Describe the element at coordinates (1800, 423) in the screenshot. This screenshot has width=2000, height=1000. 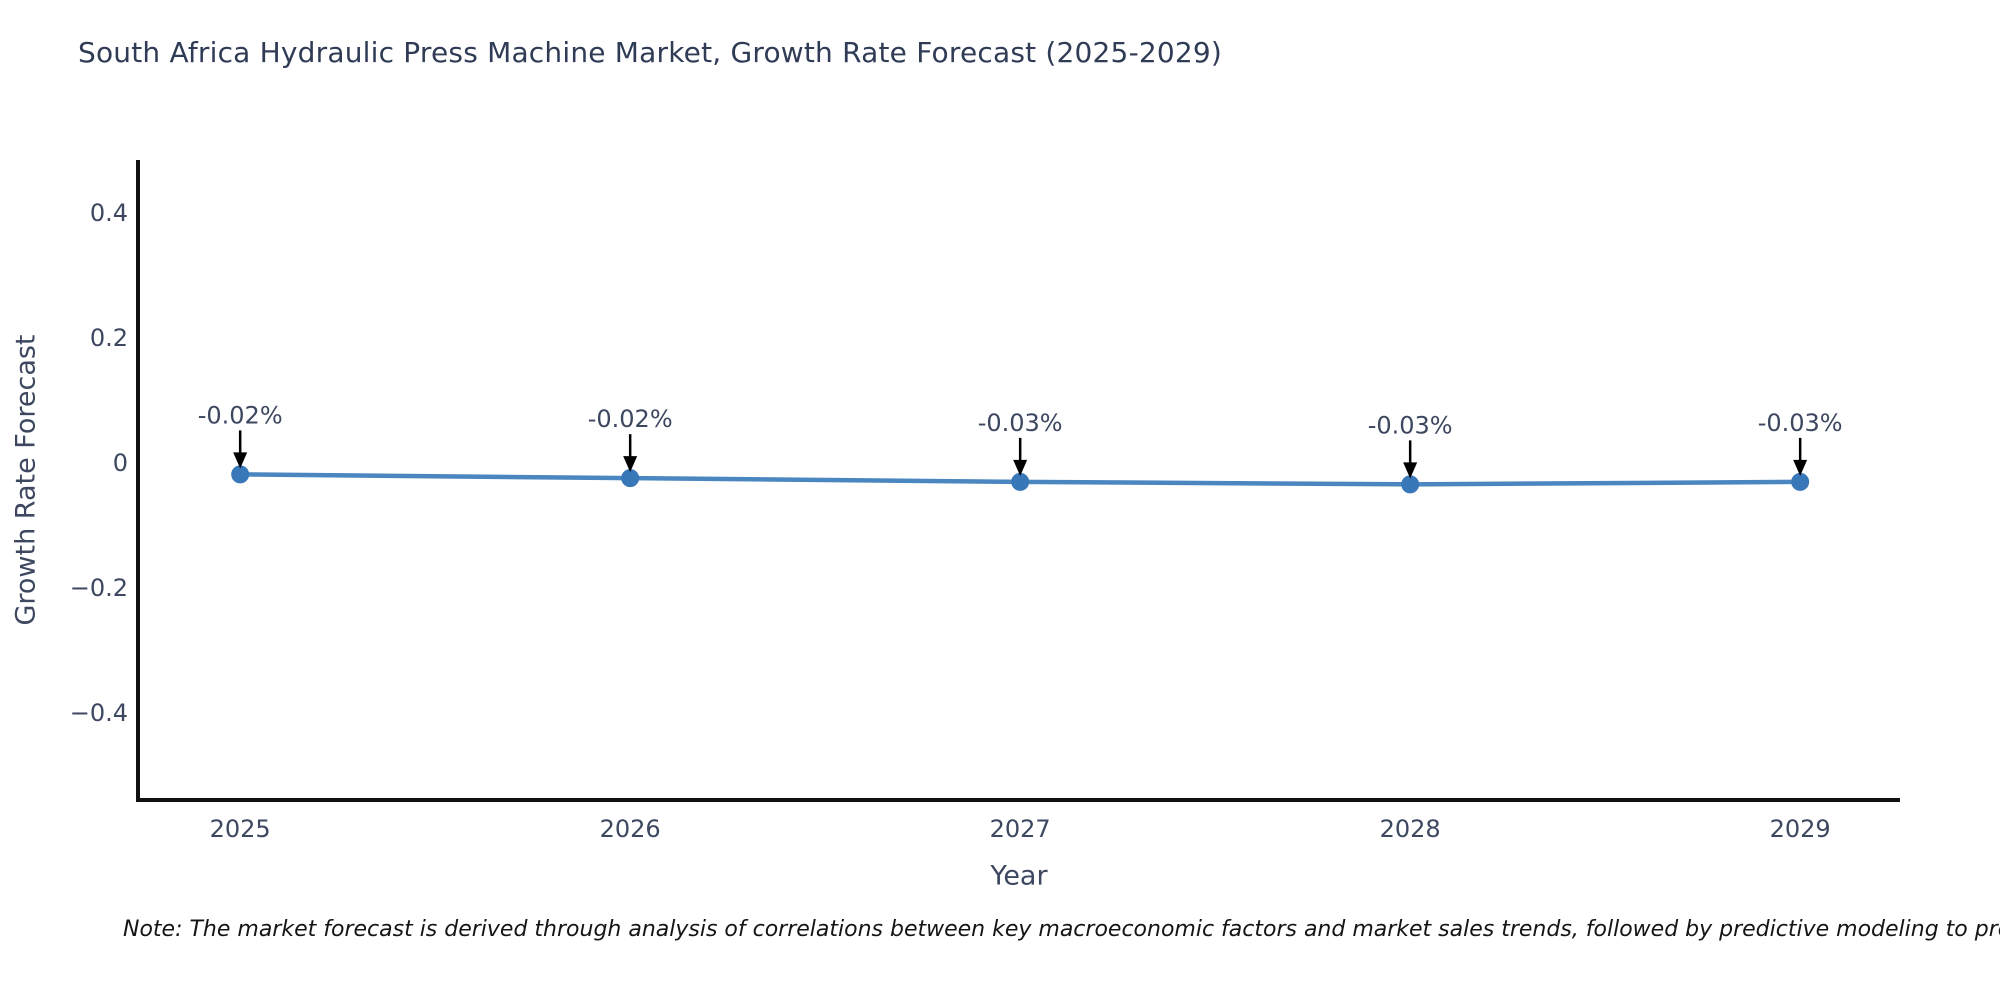
I see `annotation-label-2029: -0.03%` at that location.